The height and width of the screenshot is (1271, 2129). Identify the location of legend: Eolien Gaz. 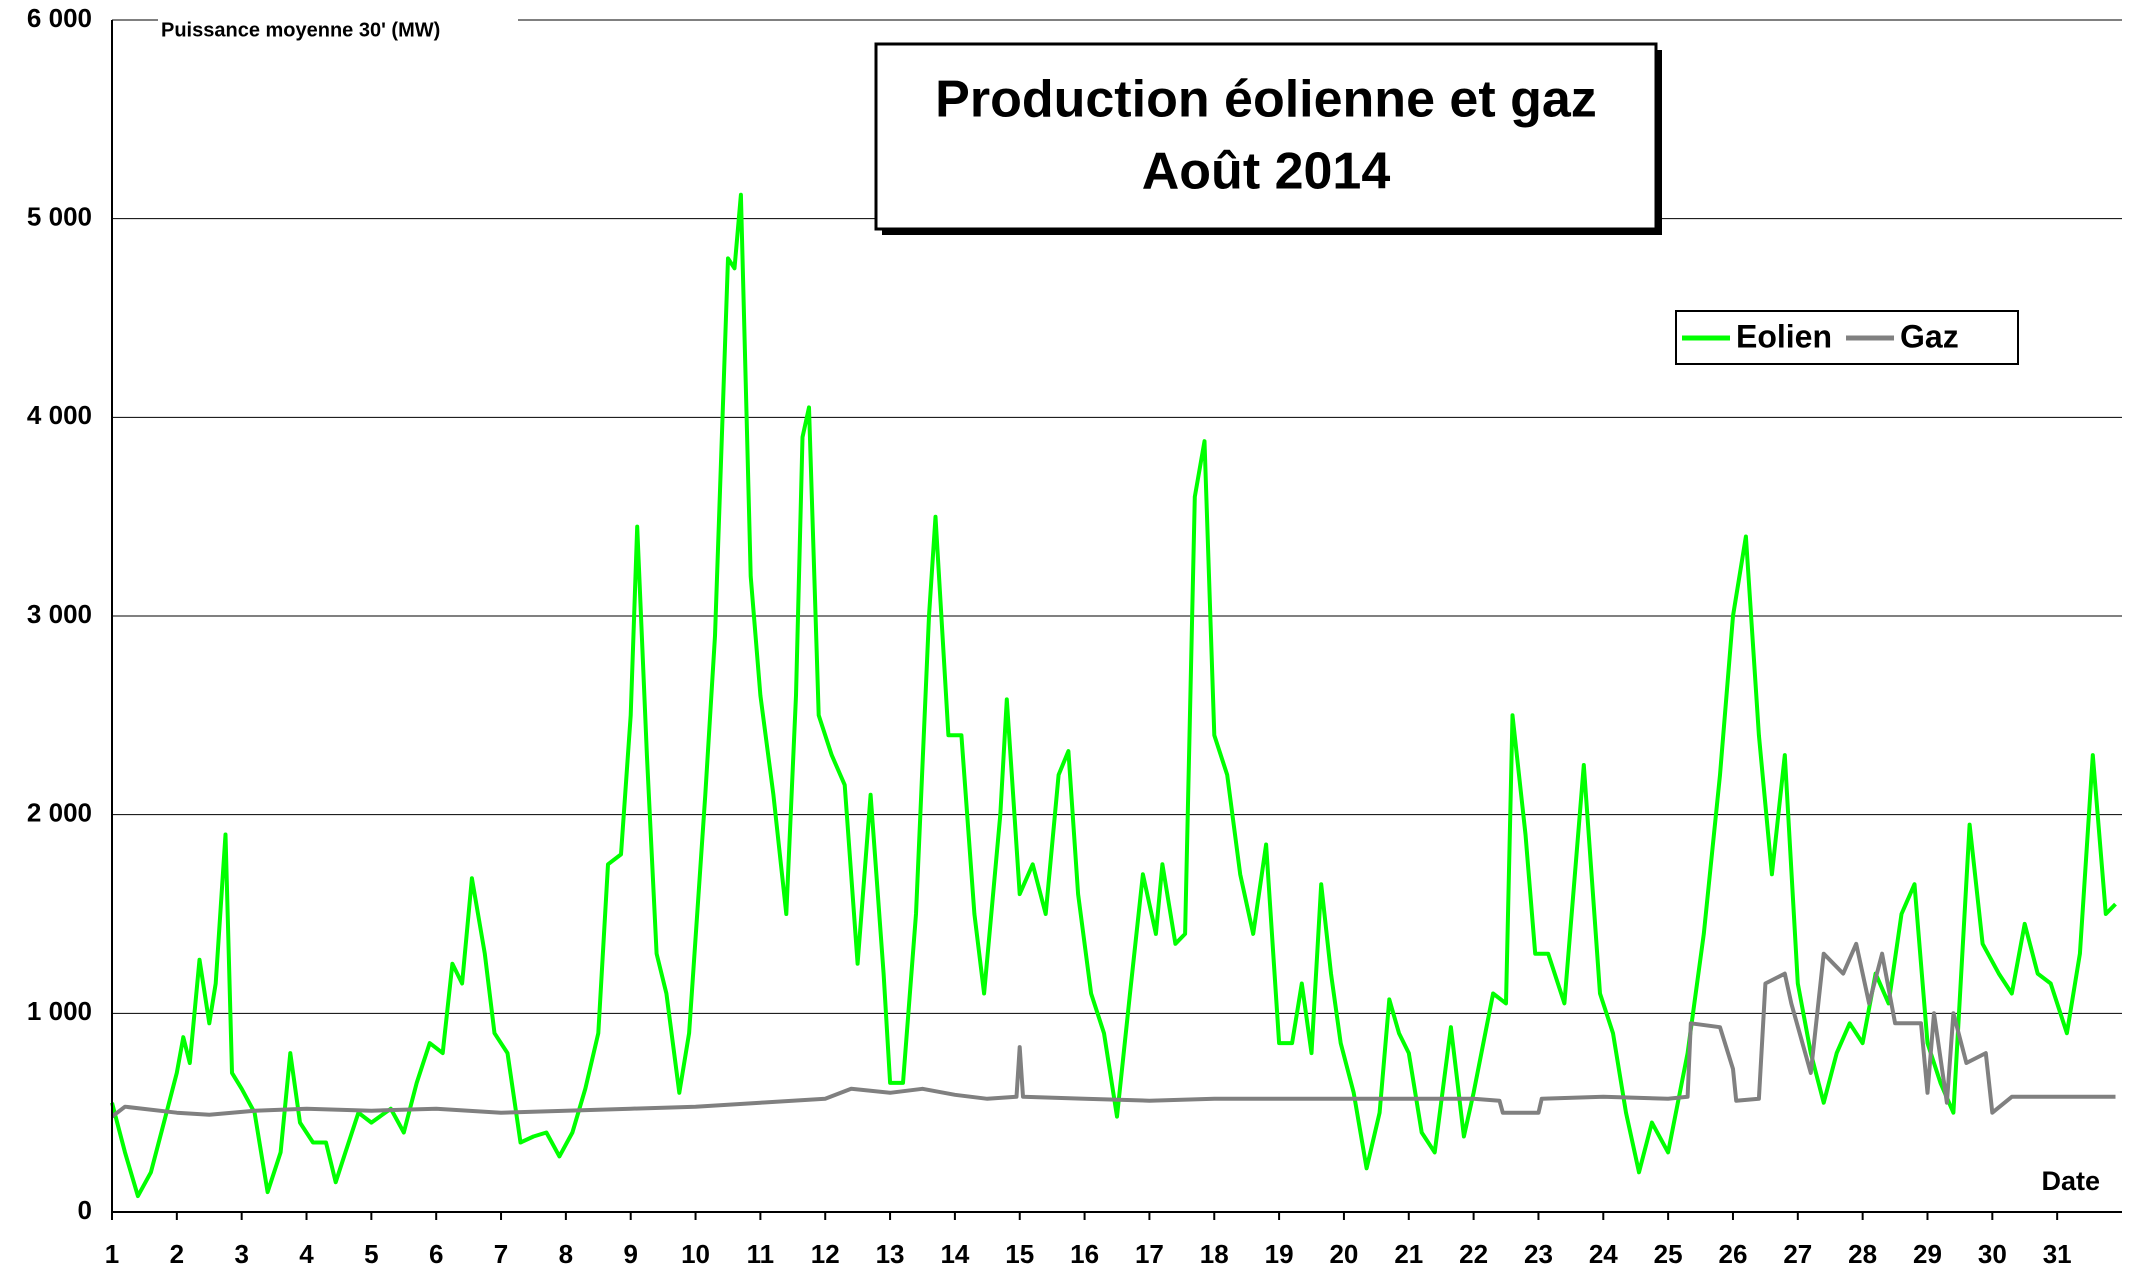
(1847, 337).